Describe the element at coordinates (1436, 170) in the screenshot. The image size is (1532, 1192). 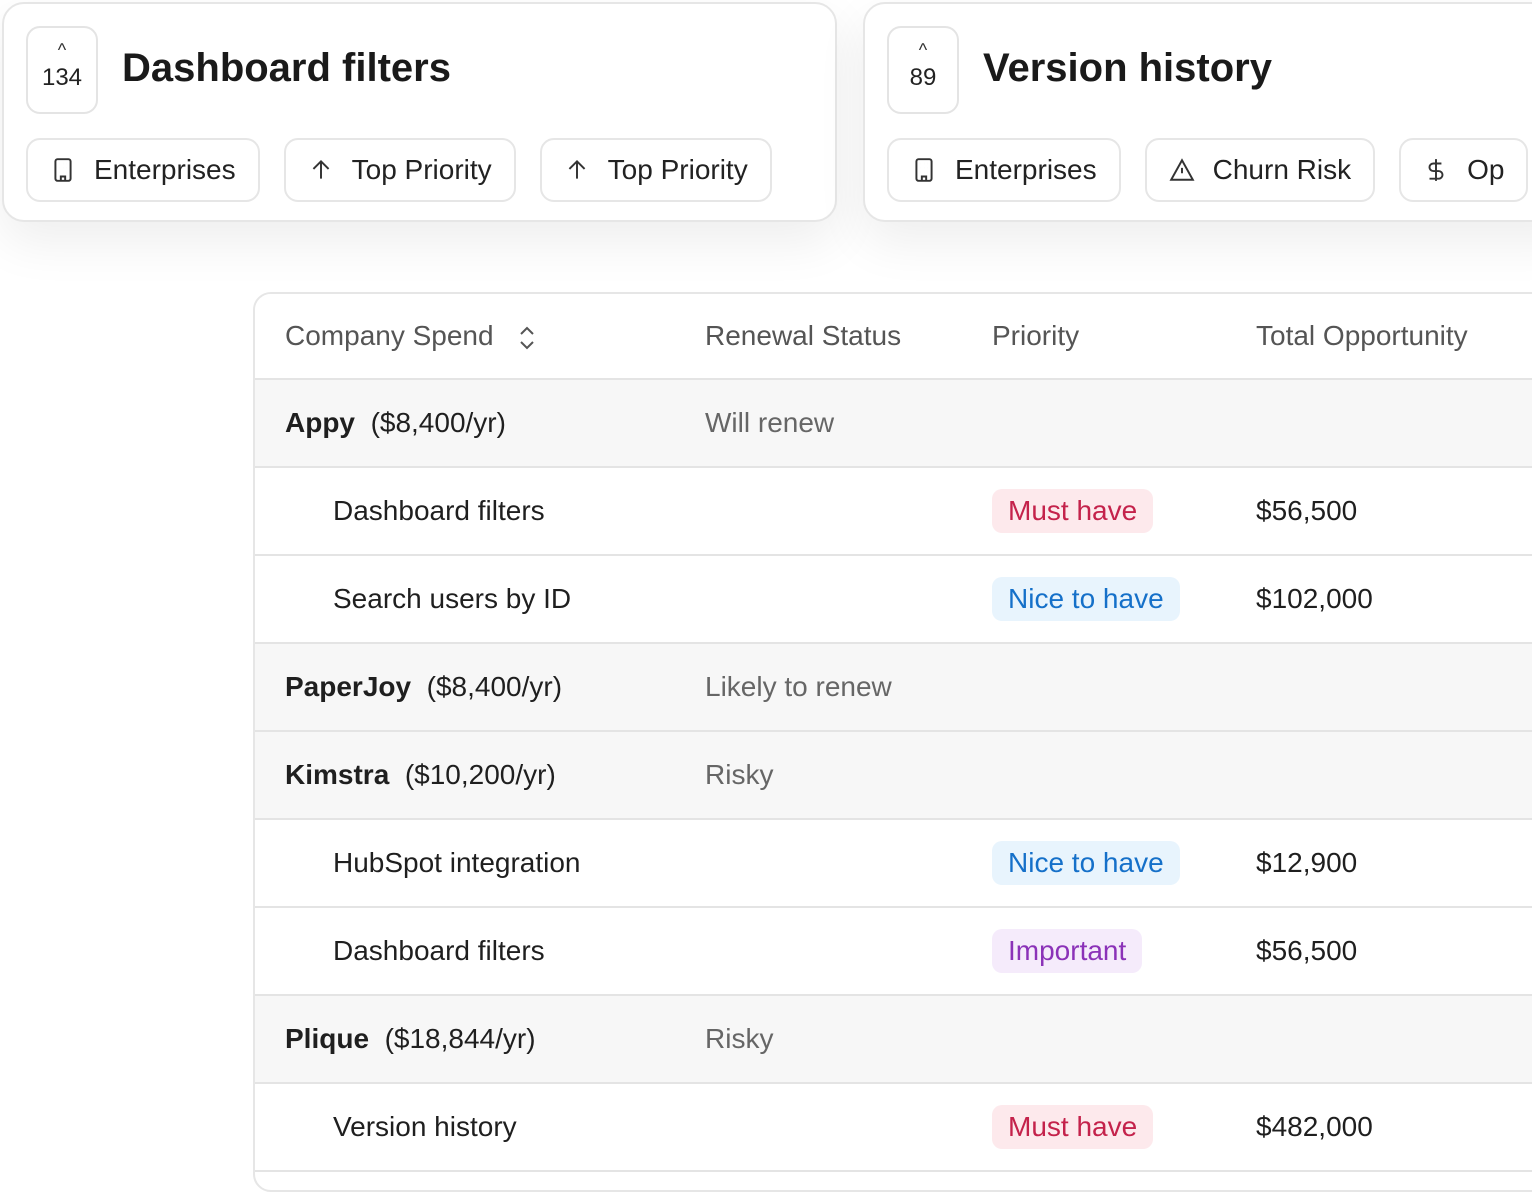
I see `dollar-icon` at that location.